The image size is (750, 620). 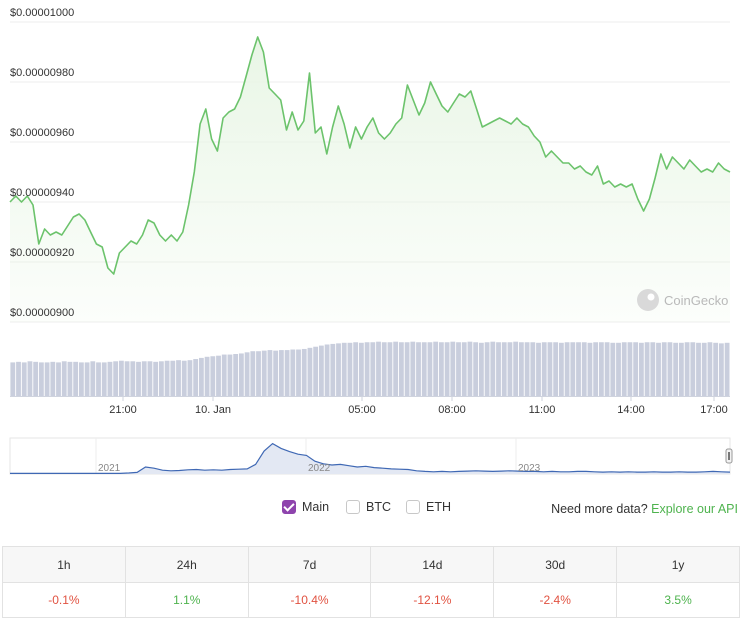 What do you see at coordinates (648, 300) in the screenshot?
I see `coingecko-logo-icon` at bounding box center [648, 300].